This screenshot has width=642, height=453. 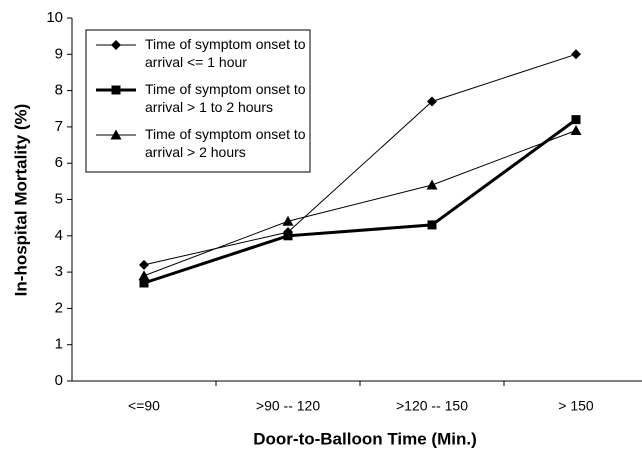 What do you see at coordinates (59, 344) in the screenshot?
I see `y-tick-label: 1` at bounding box center [59, 344].